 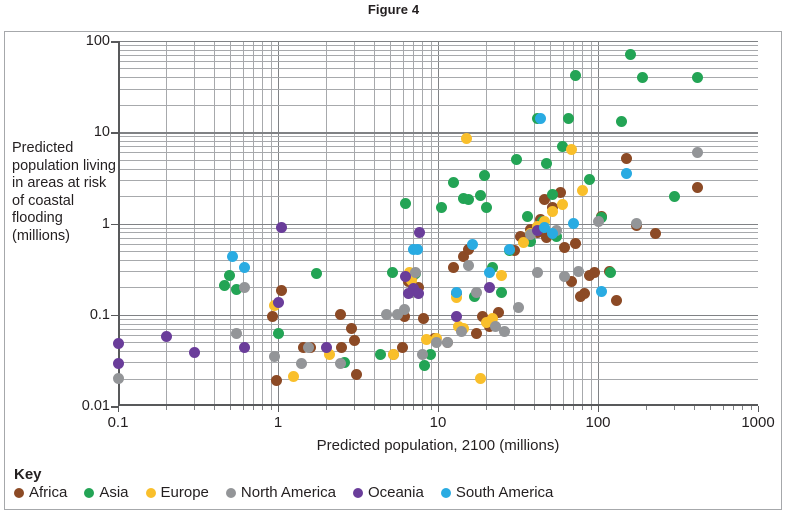 I want to click on key-heading: Key, so click(x=28, y=474).